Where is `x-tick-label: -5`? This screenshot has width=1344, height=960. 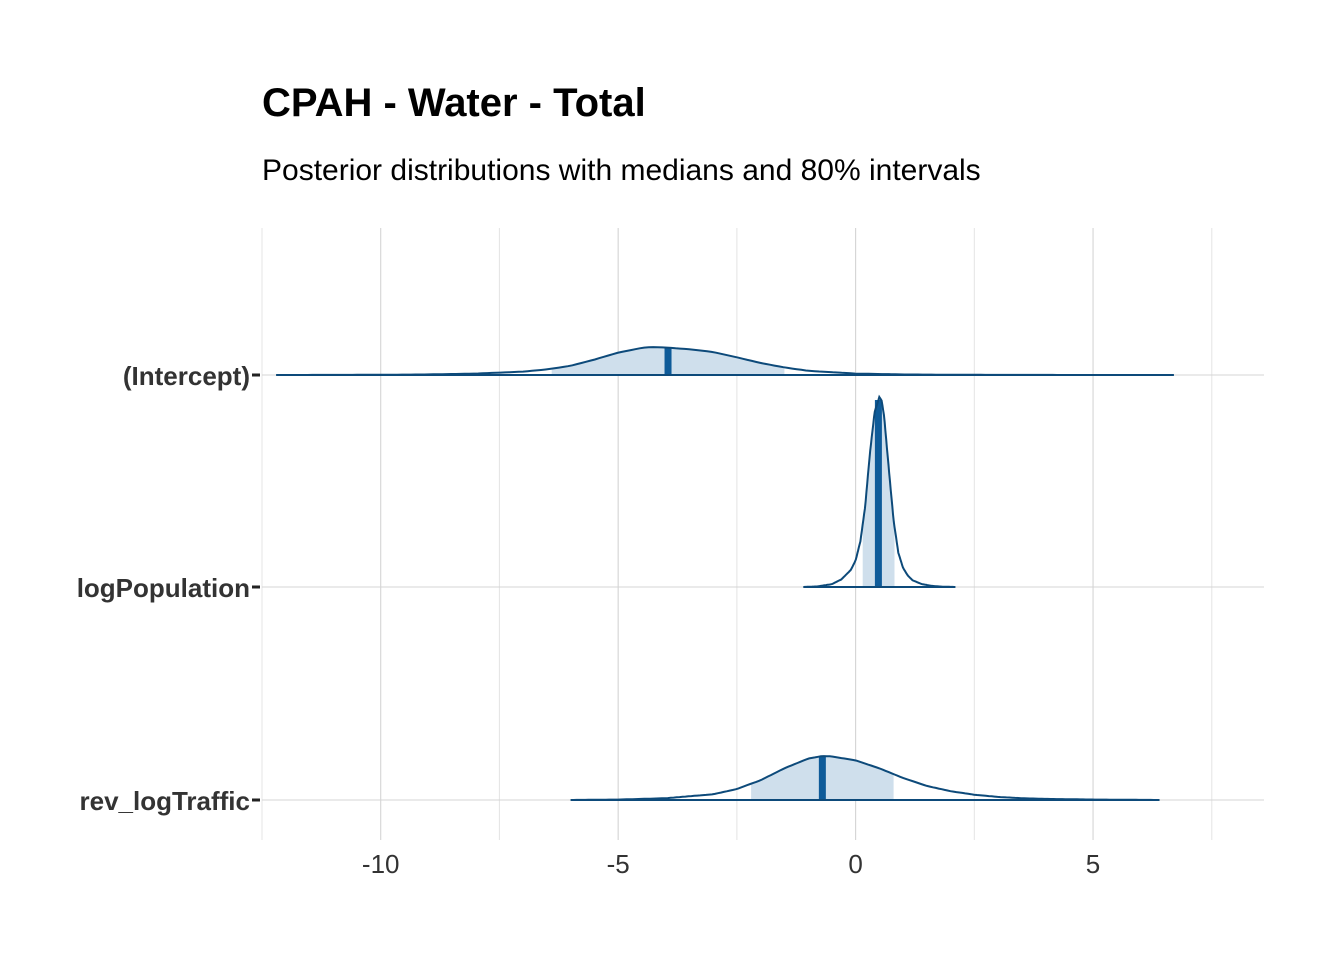 x-tick-label: -5 is located at coordinates (618, 864).